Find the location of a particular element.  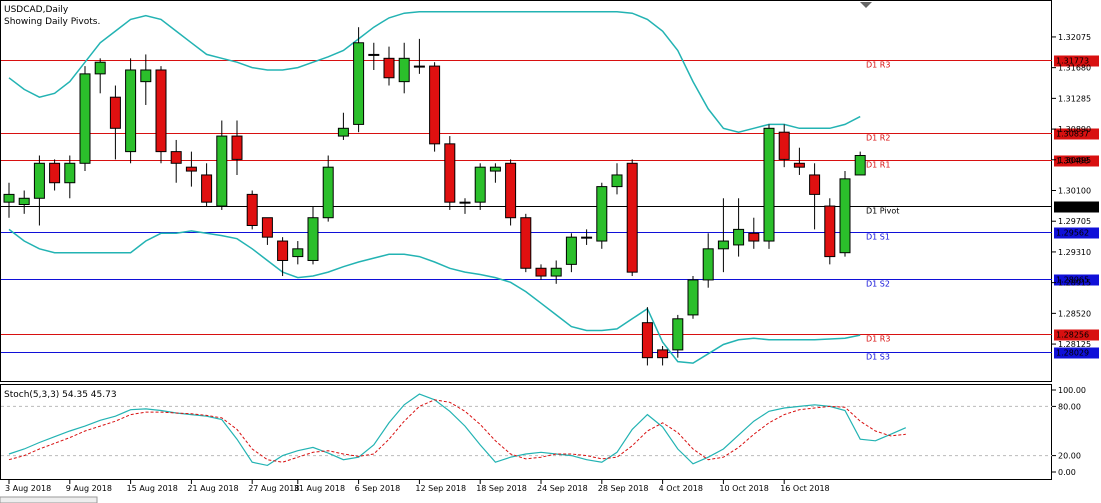

level-price-label-1: 1.30837 is located at coordinates (1072, 134).